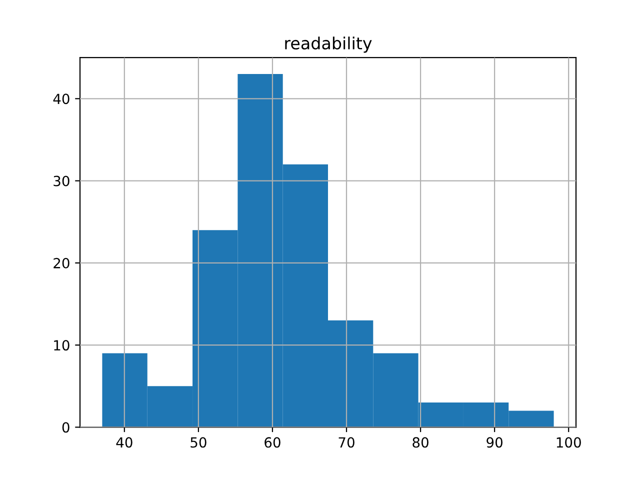  Describe the element at coordinates (62, 345) in the screenshot. I see `y-tick-label: 10` at that location.